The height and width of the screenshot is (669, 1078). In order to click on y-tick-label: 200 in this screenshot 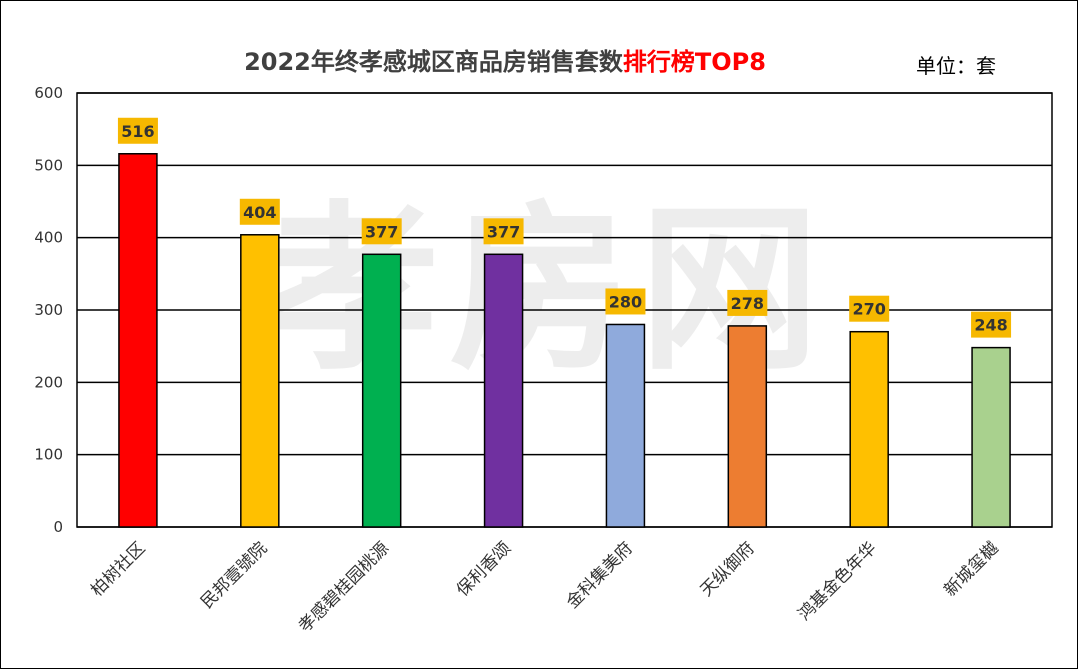, I will do `click(48, 382)`.